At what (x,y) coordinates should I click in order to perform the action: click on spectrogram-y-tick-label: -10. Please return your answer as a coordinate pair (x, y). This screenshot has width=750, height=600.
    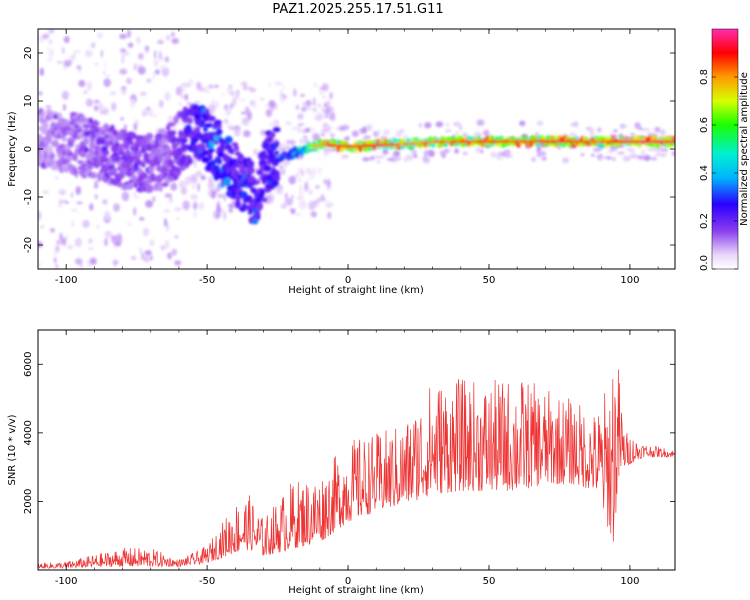
    Looking at the image, I should click on (28, 197).